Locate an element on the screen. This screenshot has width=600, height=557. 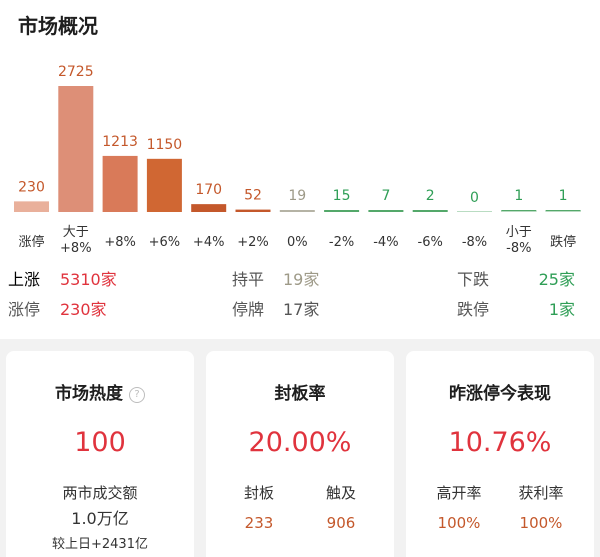
seal-rate-value: 20.00% is located at coordinates (300, 442).